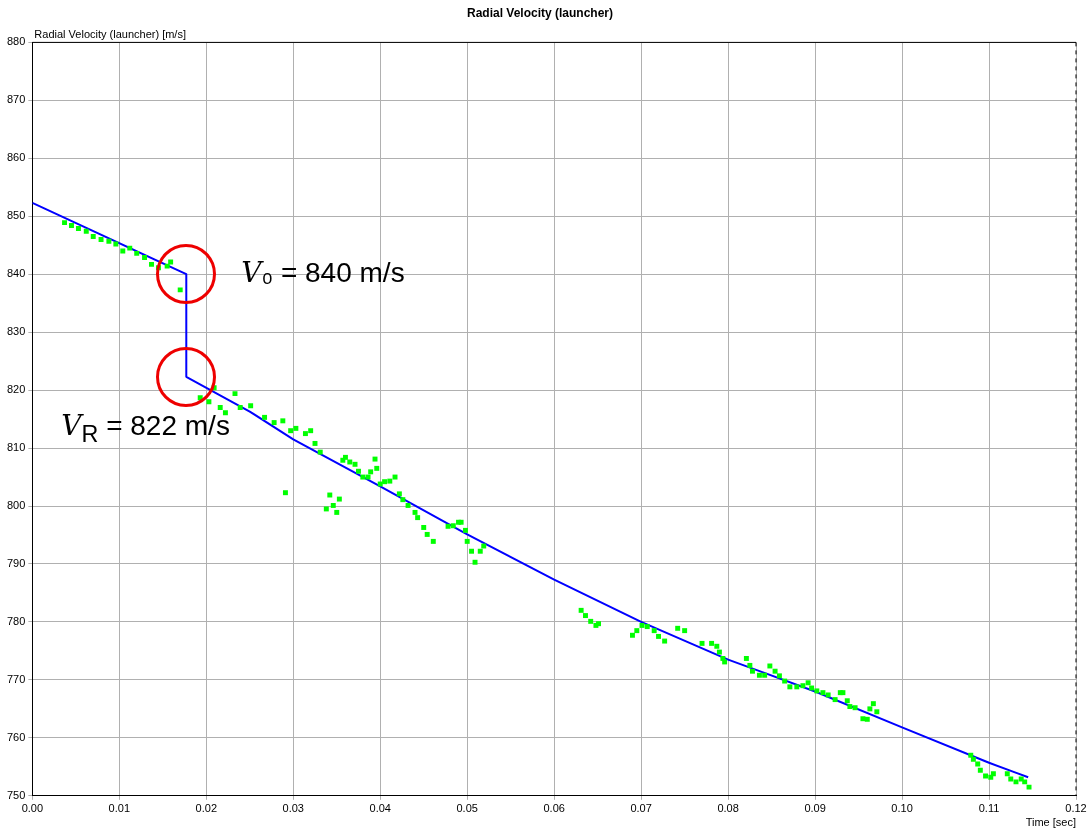 Image resolution: width=1090 pixels, height=839 pixels. Describe the element at coordinates (815, 808) in the screenshot. I see `x-tick-label: 0.09` at that location.